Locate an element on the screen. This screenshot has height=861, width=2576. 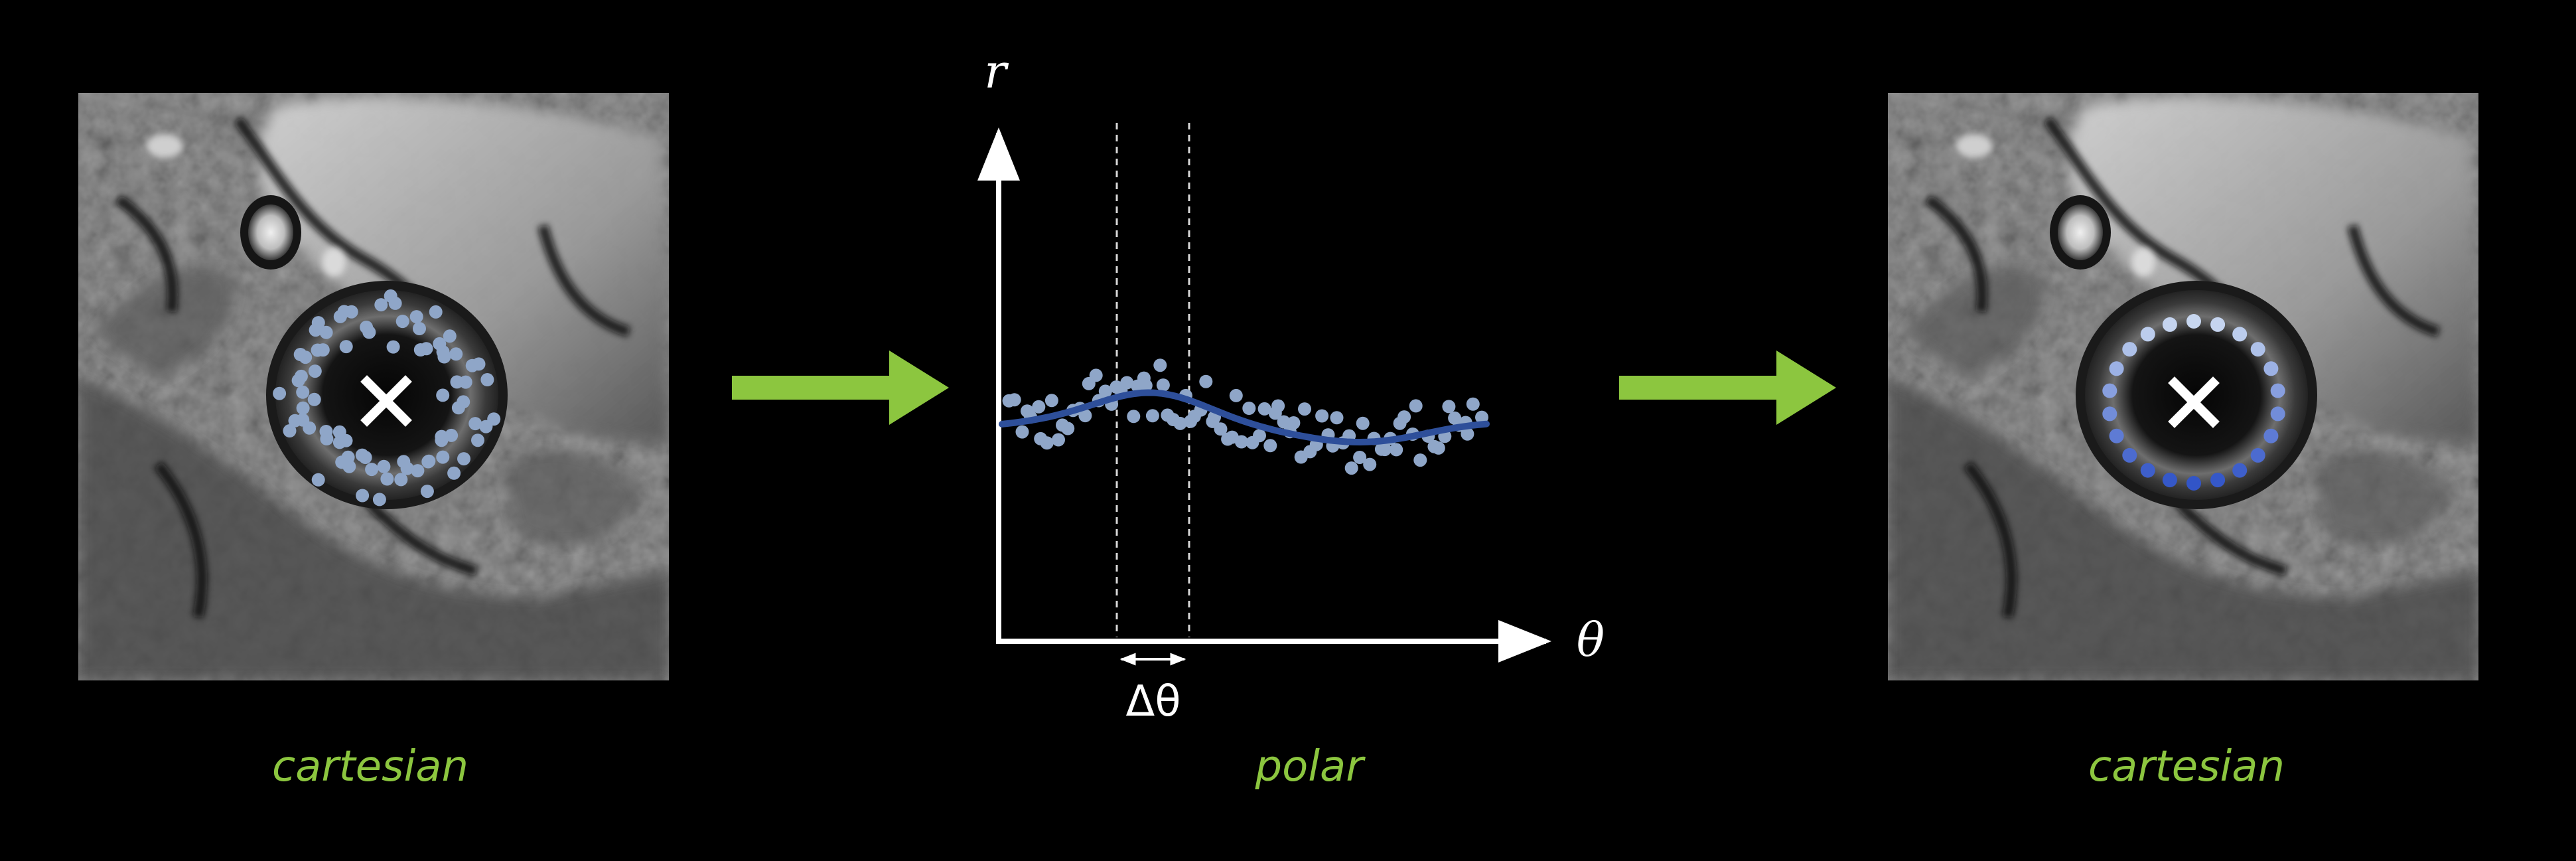
polar-fit-curve is located at coordinates (1245, 417).